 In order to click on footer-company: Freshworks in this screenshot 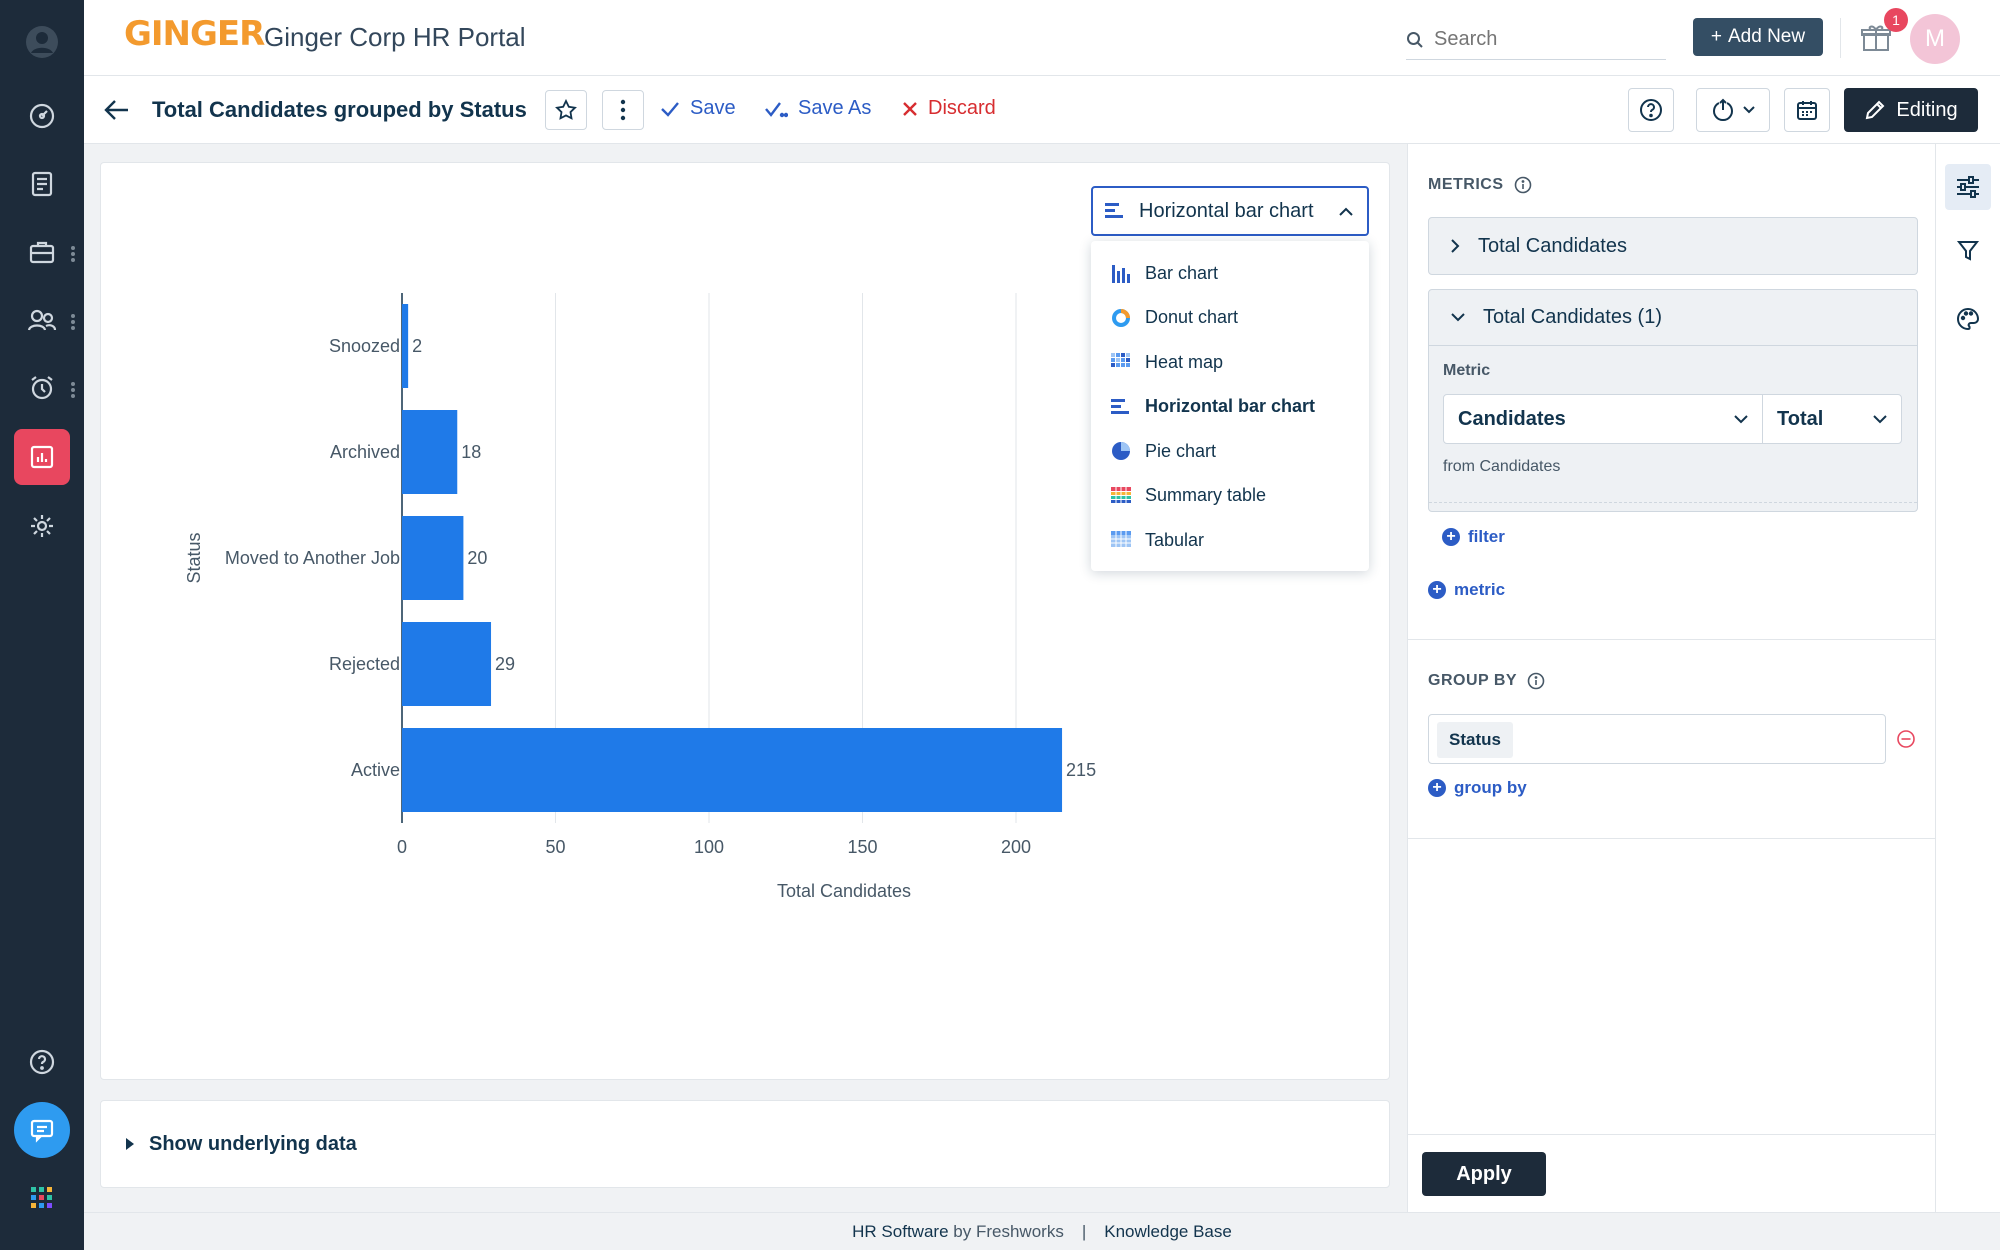, I will do `click(1019, 1231)`.